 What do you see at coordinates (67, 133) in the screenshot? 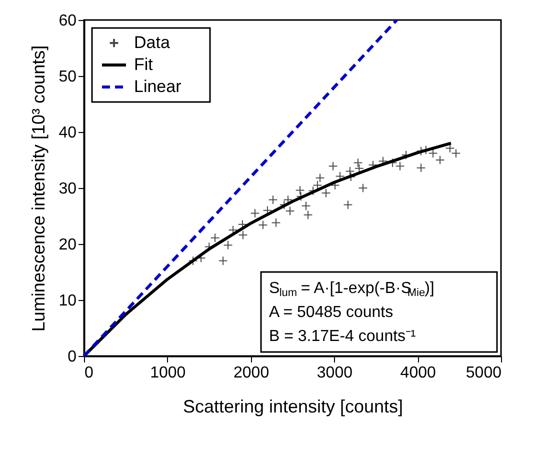
I see `y-tick-label: 40` at bounding box center [67, 133].